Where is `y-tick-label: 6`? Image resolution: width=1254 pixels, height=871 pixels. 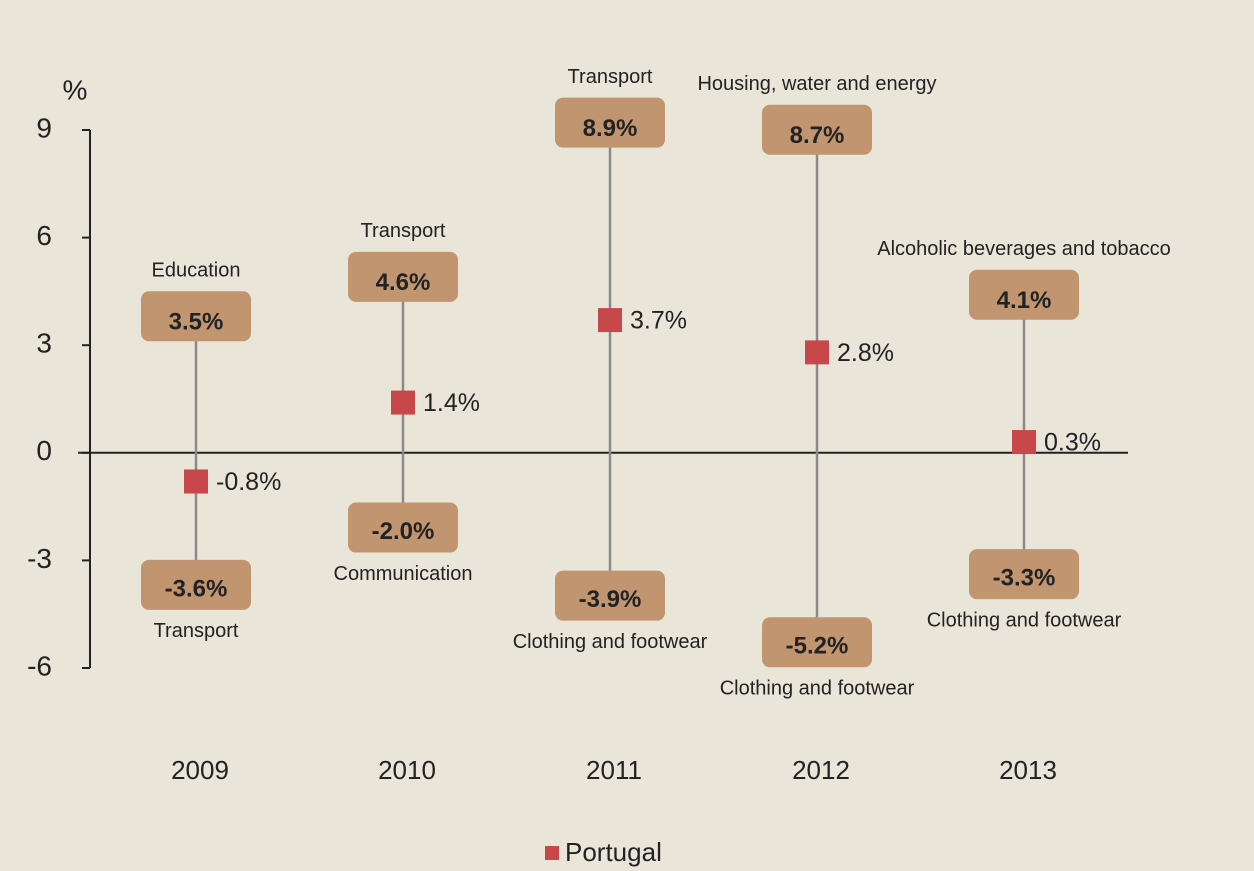
y-tick-label: 6 is located at coordinates (44, 235).